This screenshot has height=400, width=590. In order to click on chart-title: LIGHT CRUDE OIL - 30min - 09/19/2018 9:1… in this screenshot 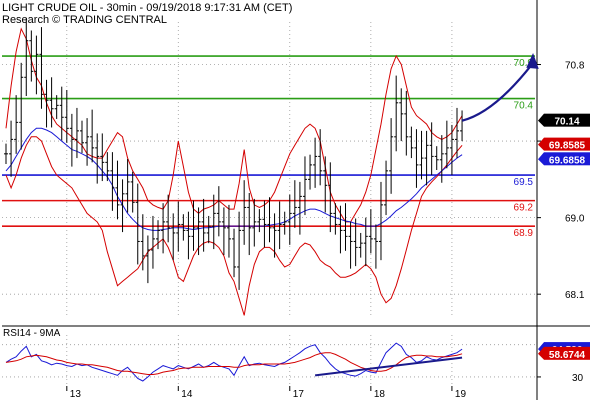, I will do `click(147, 8)`.